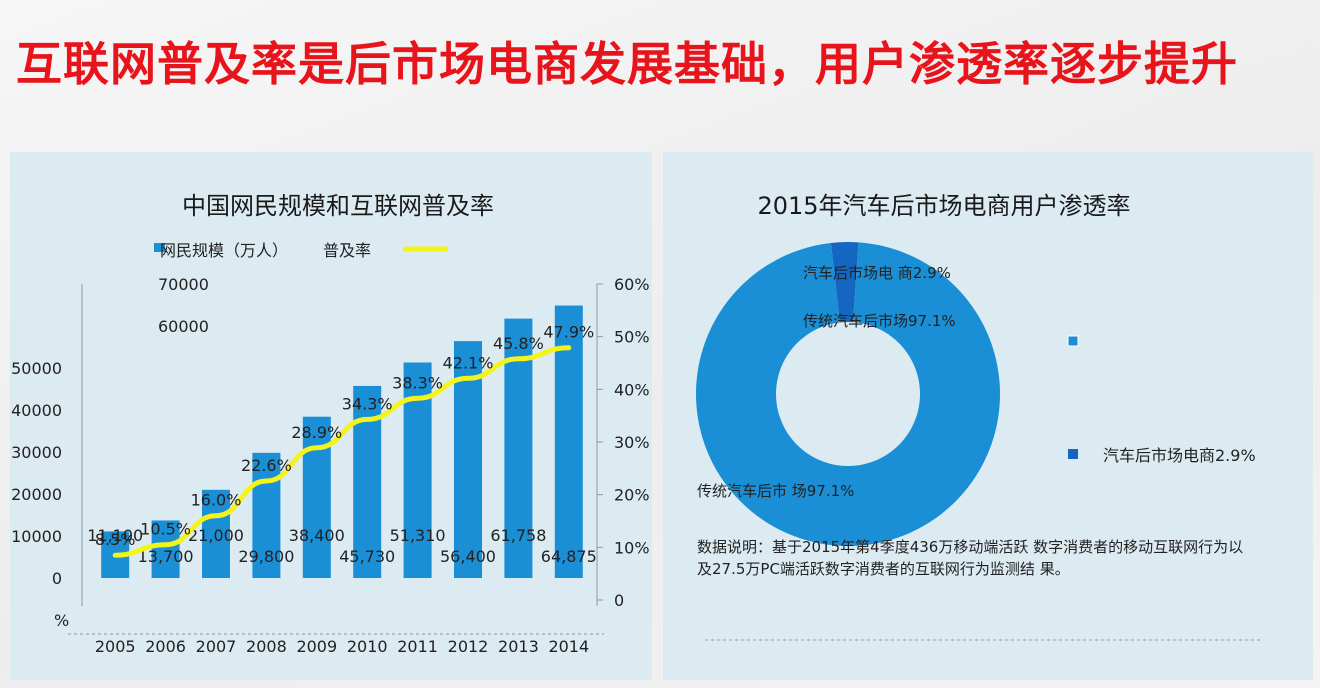 The image size is (1320, 688). What do you see at coordinates (36, 494) in the screenshot?
I see `left-axis-tick-label: 20000` at bounding box center [36, 494].